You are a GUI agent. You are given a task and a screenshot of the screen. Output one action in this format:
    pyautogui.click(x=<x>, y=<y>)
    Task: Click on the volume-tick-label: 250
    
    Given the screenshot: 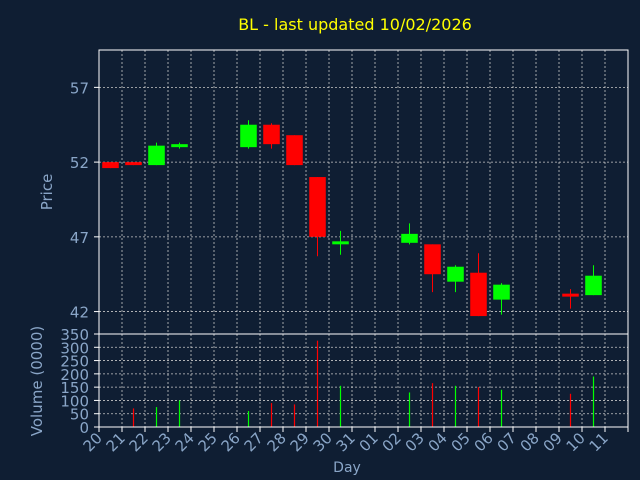 What is the action you would take?
    pyautogui.click(x=74, y=362)
    